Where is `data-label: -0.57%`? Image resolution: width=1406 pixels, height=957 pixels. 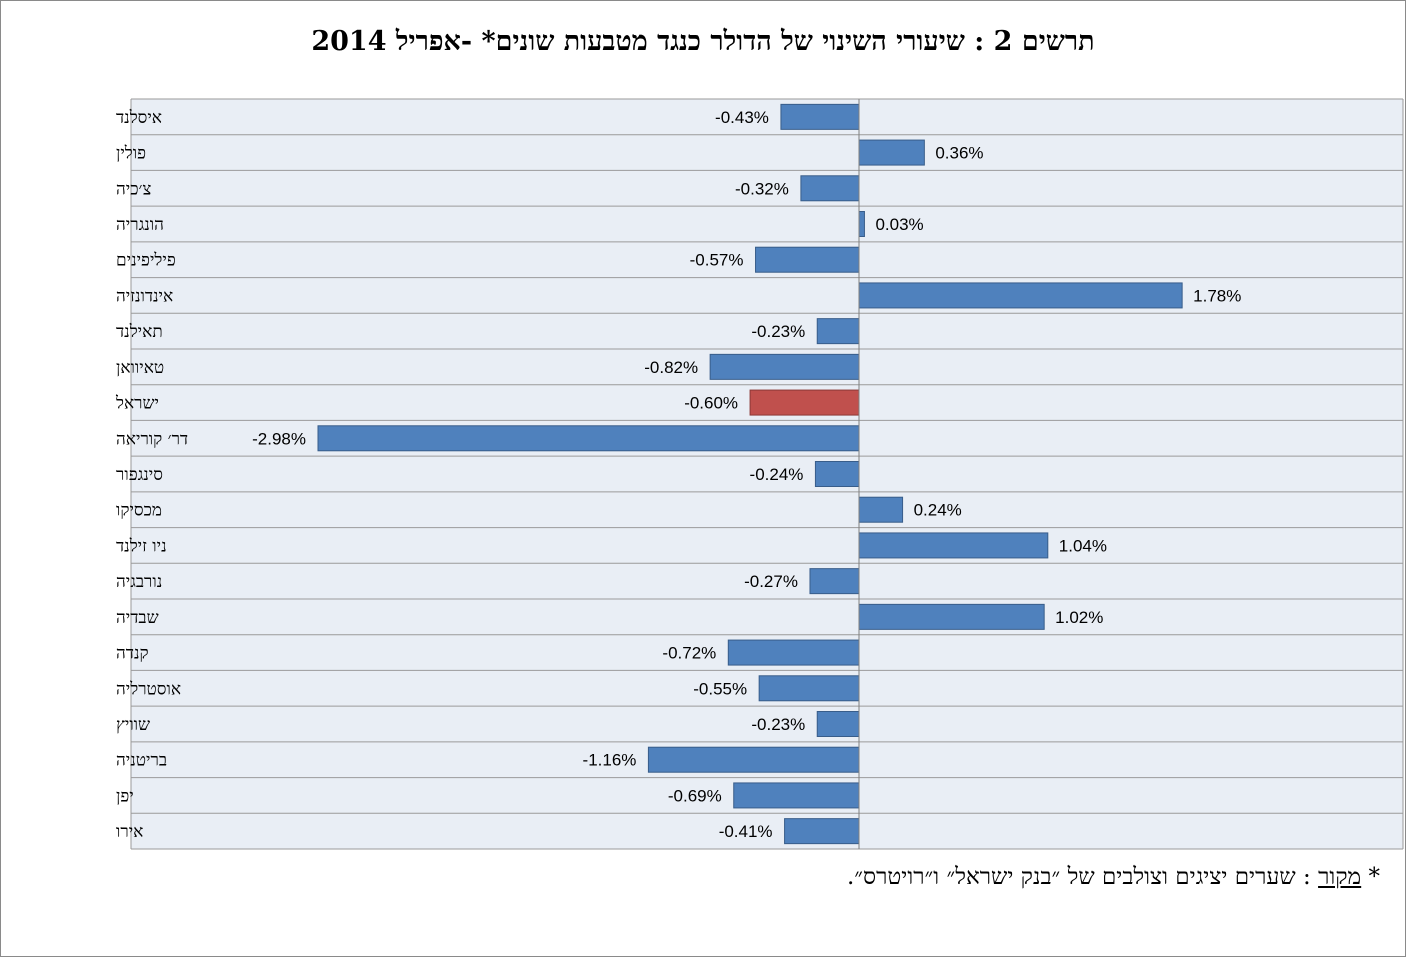 data-label: -0.57% is located at coordinates (717, 260).